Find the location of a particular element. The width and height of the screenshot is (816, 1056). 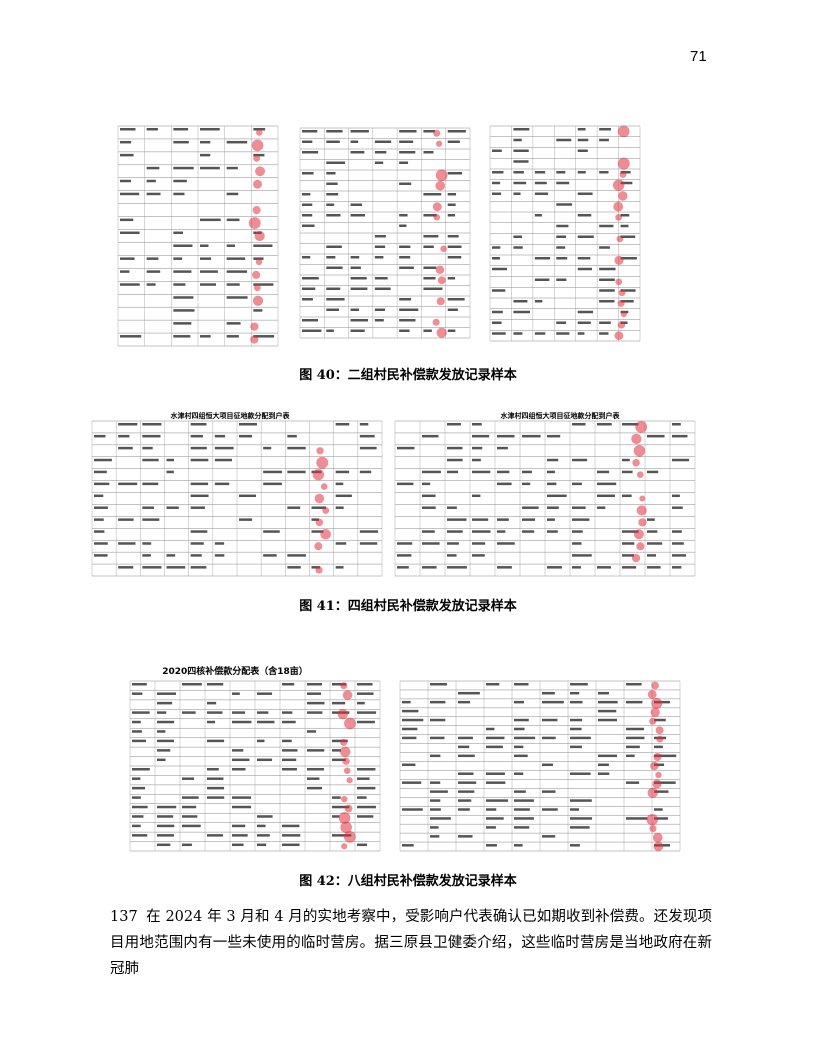

scanned-sheet is located at coordinates (385, 233).